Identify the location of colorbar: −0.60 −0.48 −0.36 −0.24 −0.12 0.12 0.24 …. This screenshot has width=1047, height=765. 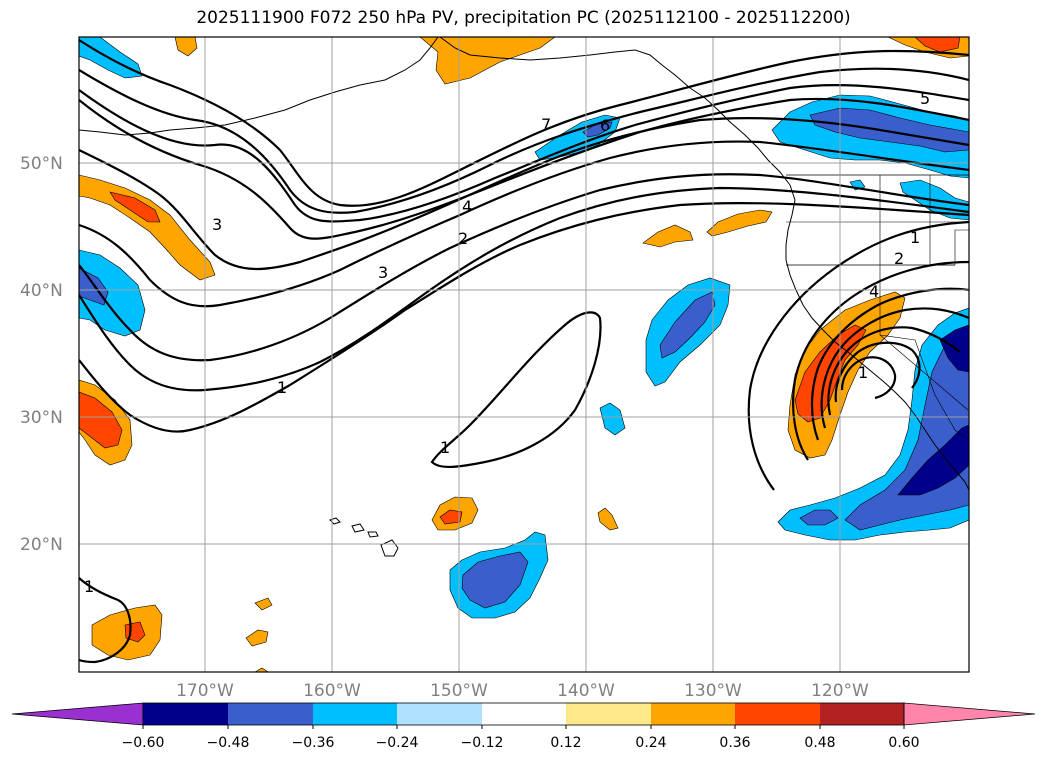
(523, 726).